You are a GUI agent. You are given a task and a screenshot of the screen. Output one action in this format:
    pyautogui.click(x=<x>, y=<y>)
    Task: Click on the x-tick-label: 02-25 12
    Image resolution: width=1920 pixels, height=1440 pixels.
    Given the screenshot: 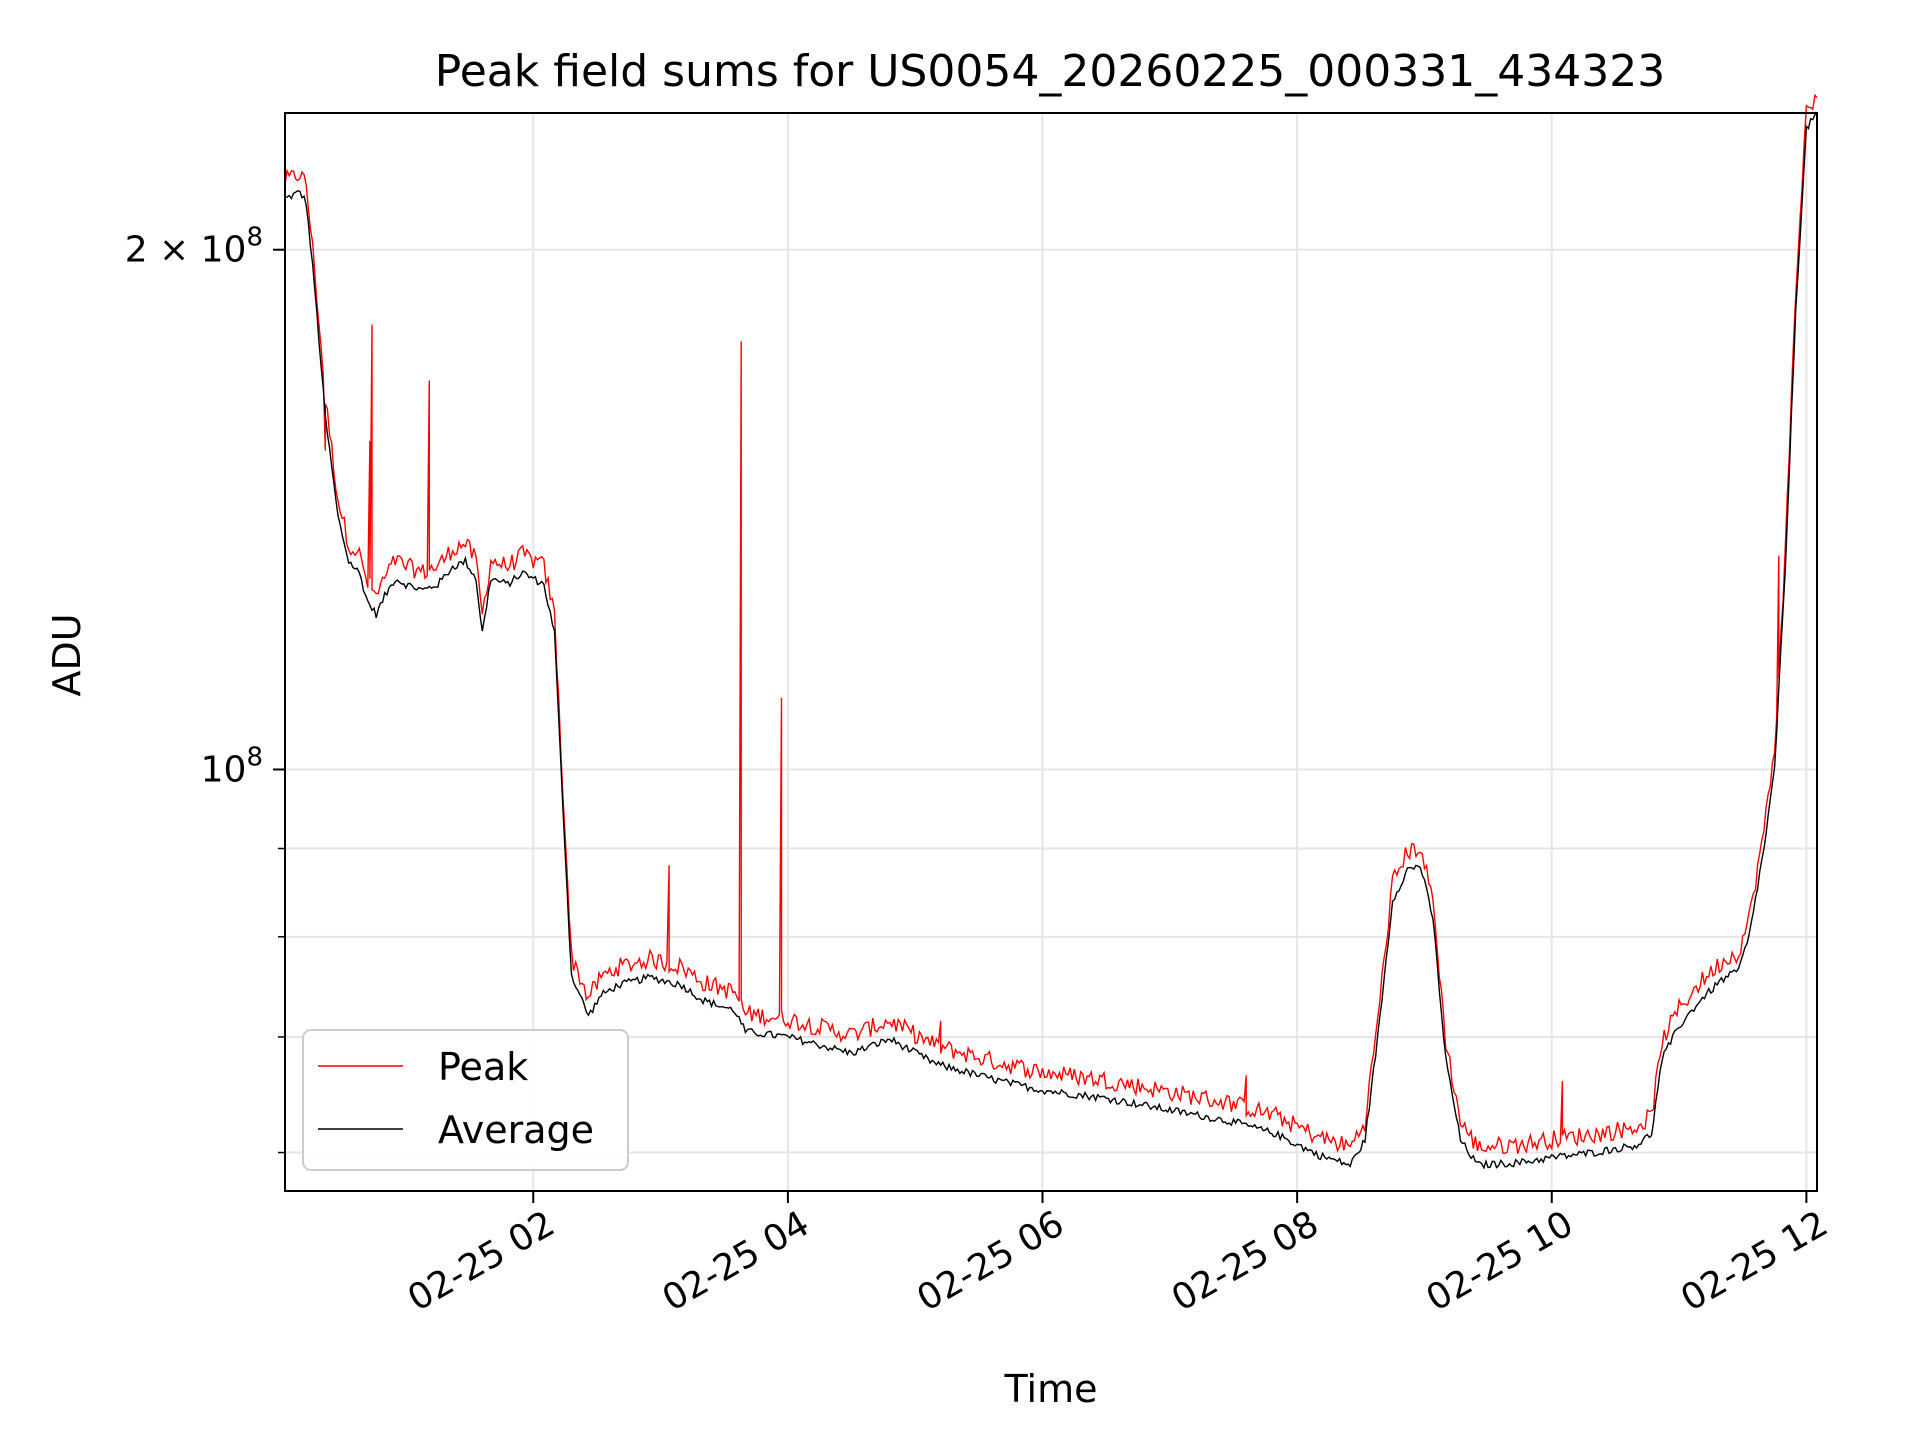 What is the action you would take?
    pyautogui.click(x=1754, y=1261)
    